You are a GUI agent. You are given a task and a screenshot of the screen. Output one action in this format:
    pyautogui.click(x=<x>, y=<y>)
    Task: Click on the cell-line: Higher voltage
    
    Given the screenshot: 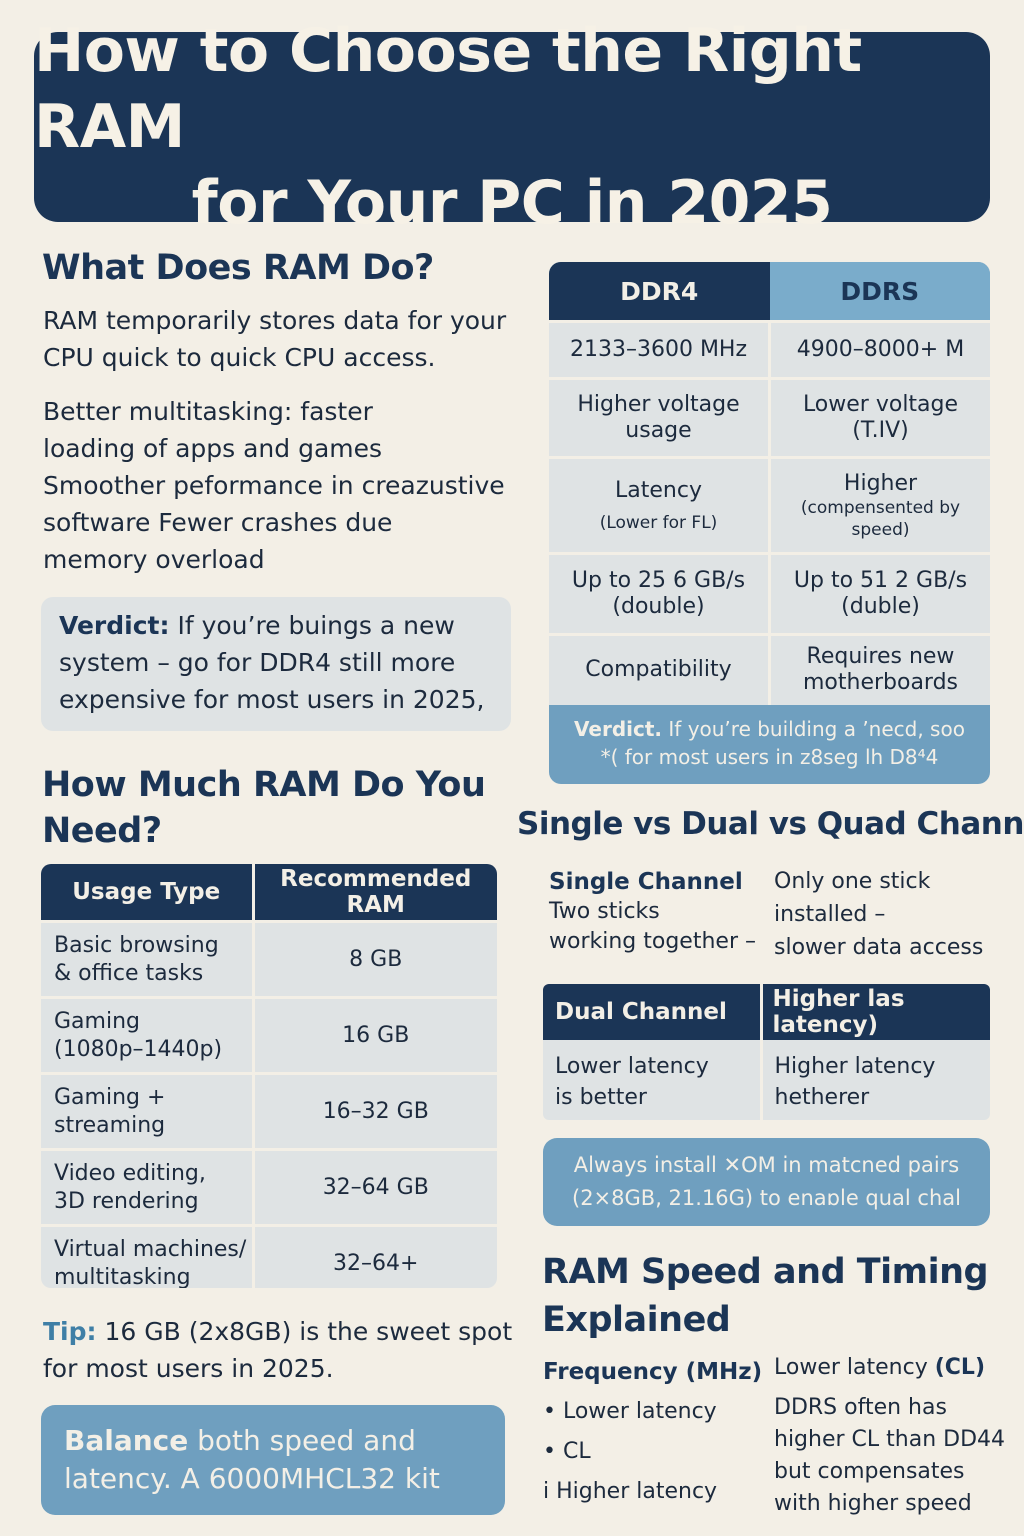 What is the action you would take?
    pyautogui.click(x=658, y=404)
    